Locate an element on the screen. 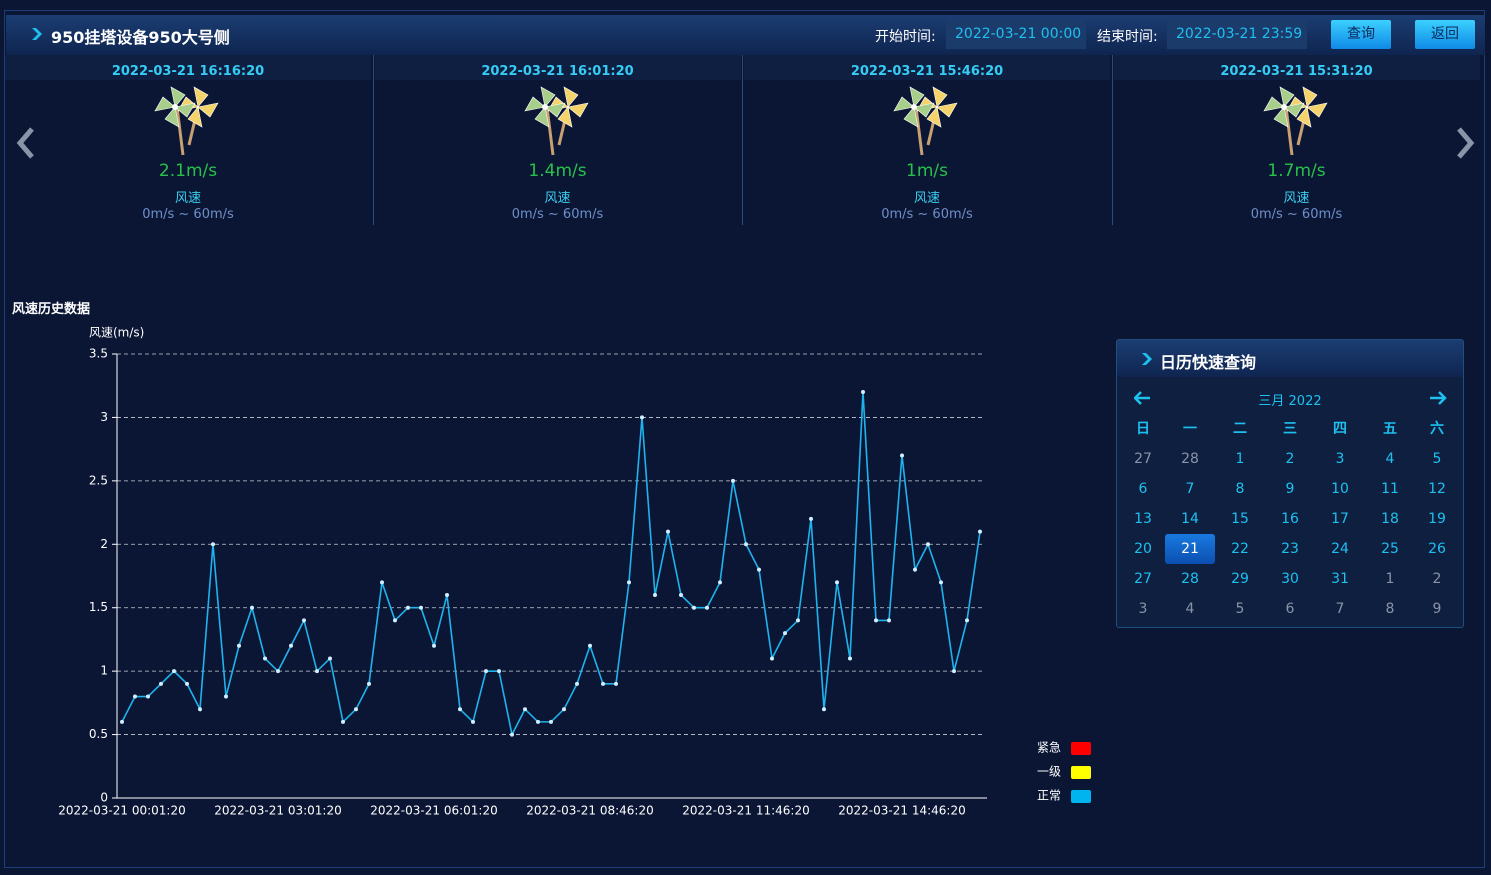 The image size is (1491, 875). y-tick-label: 2.5 is located at coordinates (98, 480).